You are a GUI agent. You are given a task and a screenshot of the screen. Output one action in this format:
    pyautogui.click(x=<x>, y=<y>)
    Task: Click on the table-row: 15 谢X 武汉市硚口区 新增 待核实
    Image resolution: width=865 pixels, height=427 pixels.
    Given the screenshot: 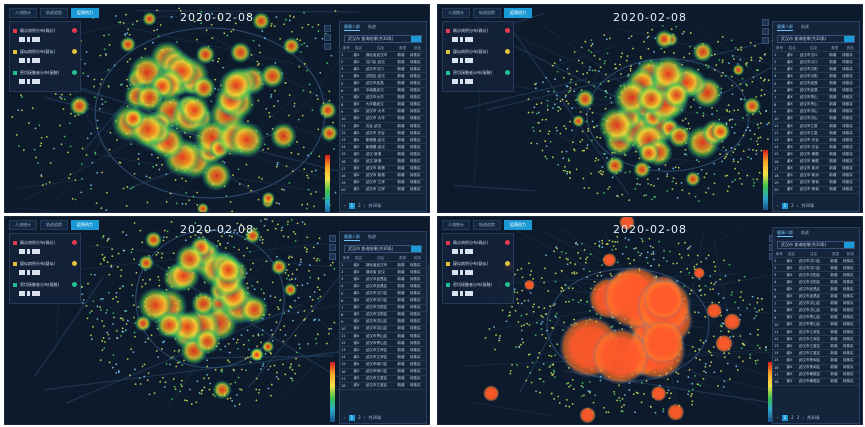 What is the action you would take?
    pyautogui.click(x=383, y=364)
    